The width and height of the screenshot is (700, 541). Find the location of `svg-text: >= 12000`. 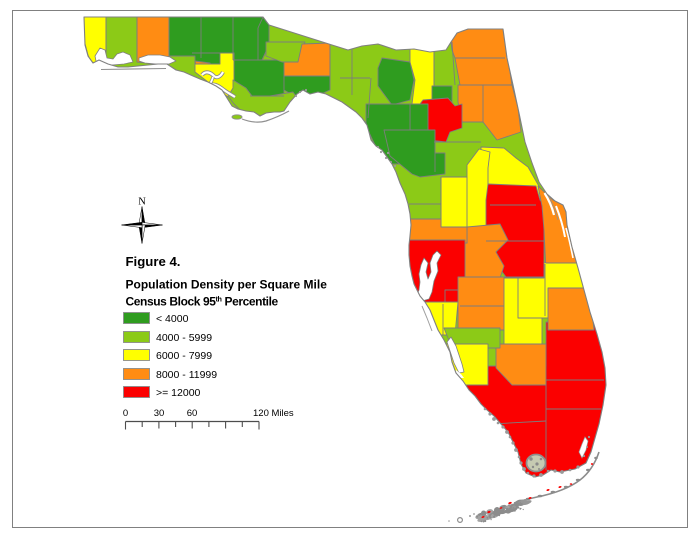

svg-text: >= 12000 is located at coordinates (178, 393).